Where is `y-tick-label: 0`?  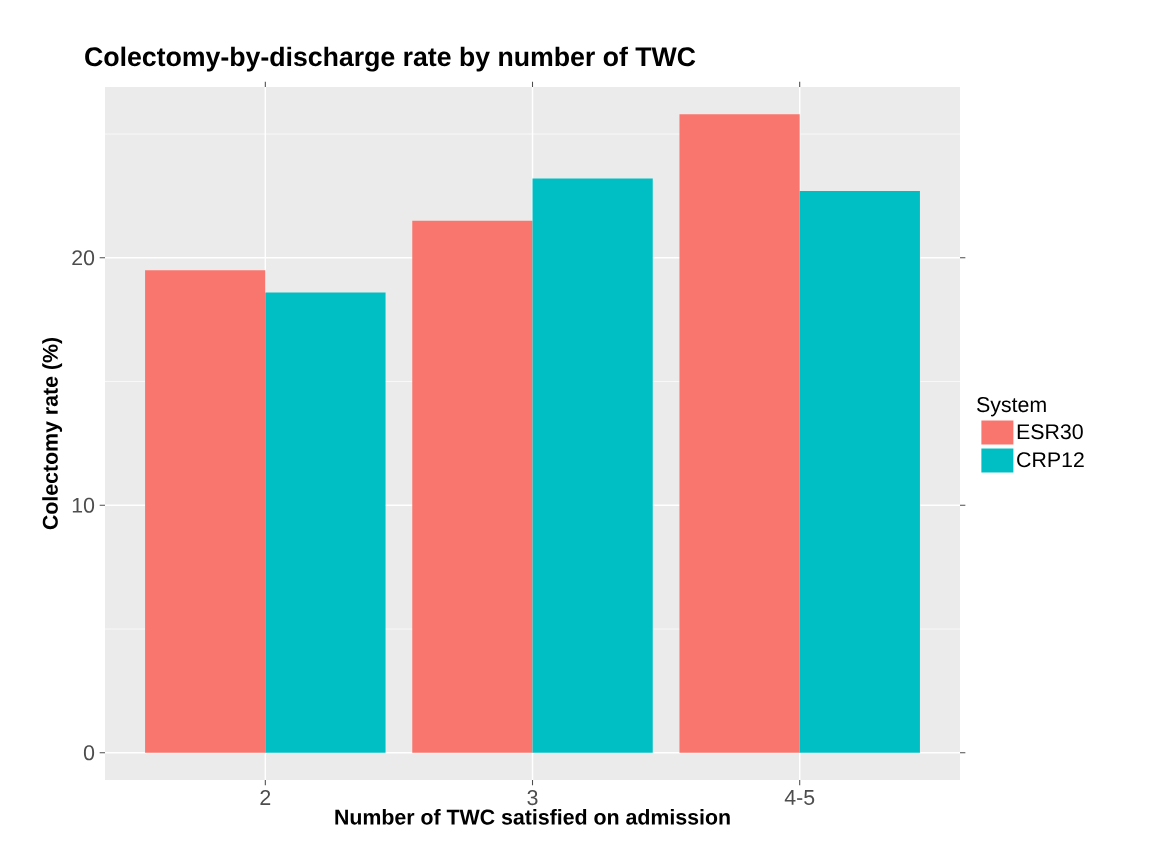
y-tick-label: 0 is located at coordinates (89, 753).